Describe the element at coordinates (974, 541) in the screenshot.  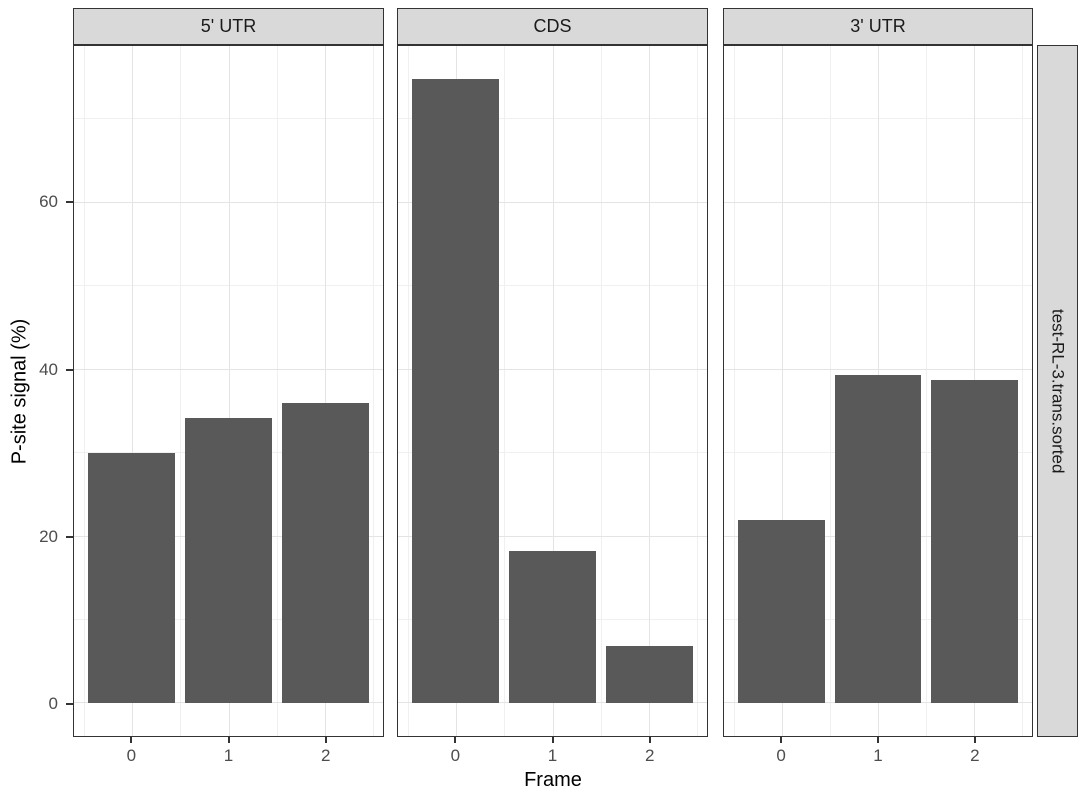
I see `bar-facet2-frame2` at that location.